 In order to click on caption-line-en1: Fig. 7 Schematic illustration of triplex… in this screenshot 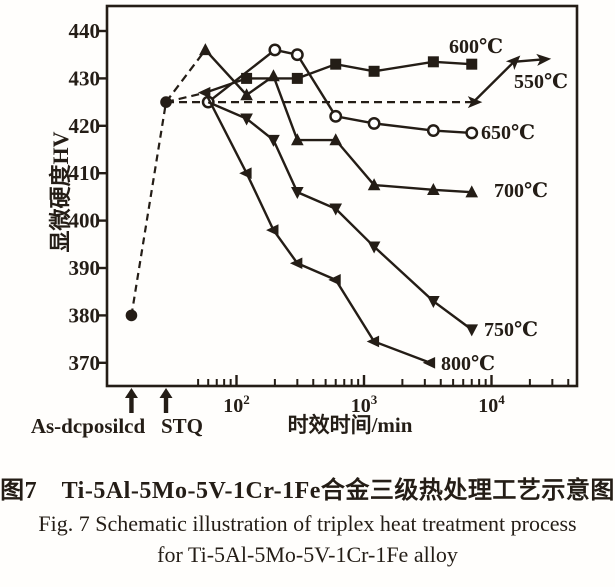, I will do `click(307, 523)`.